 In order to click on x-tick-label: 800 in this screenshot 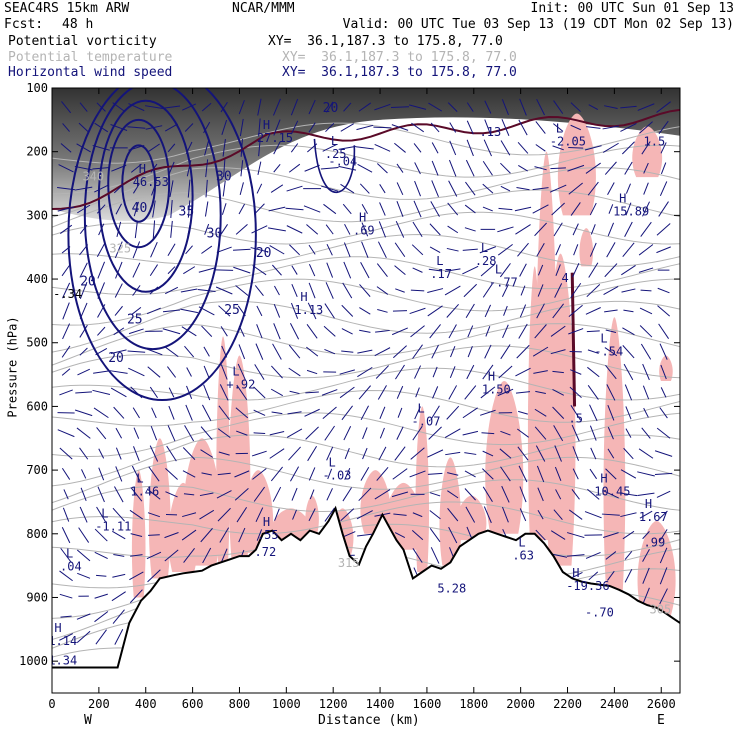, I will do `click(240, 704)`.